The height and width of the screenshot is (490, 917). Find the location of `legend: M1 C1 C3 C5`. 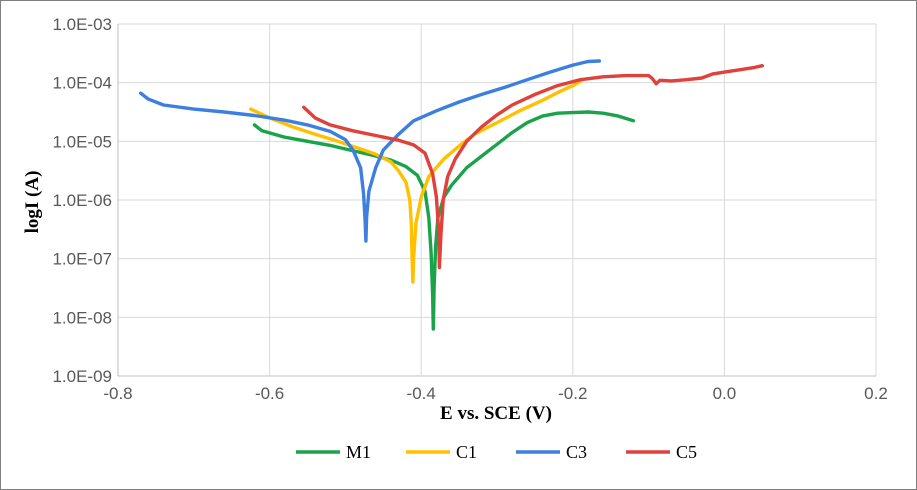

legend: M1 C1 C3 C5 is located at coordinates (496, 452).